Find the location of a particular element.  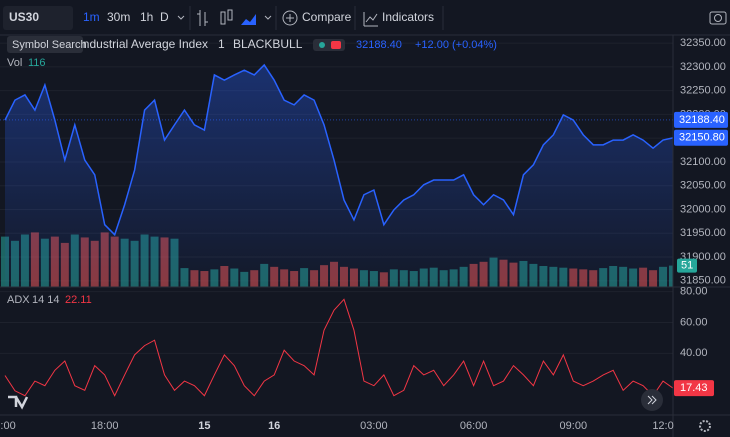

scroll-icon is located at coordinates (652, 400).